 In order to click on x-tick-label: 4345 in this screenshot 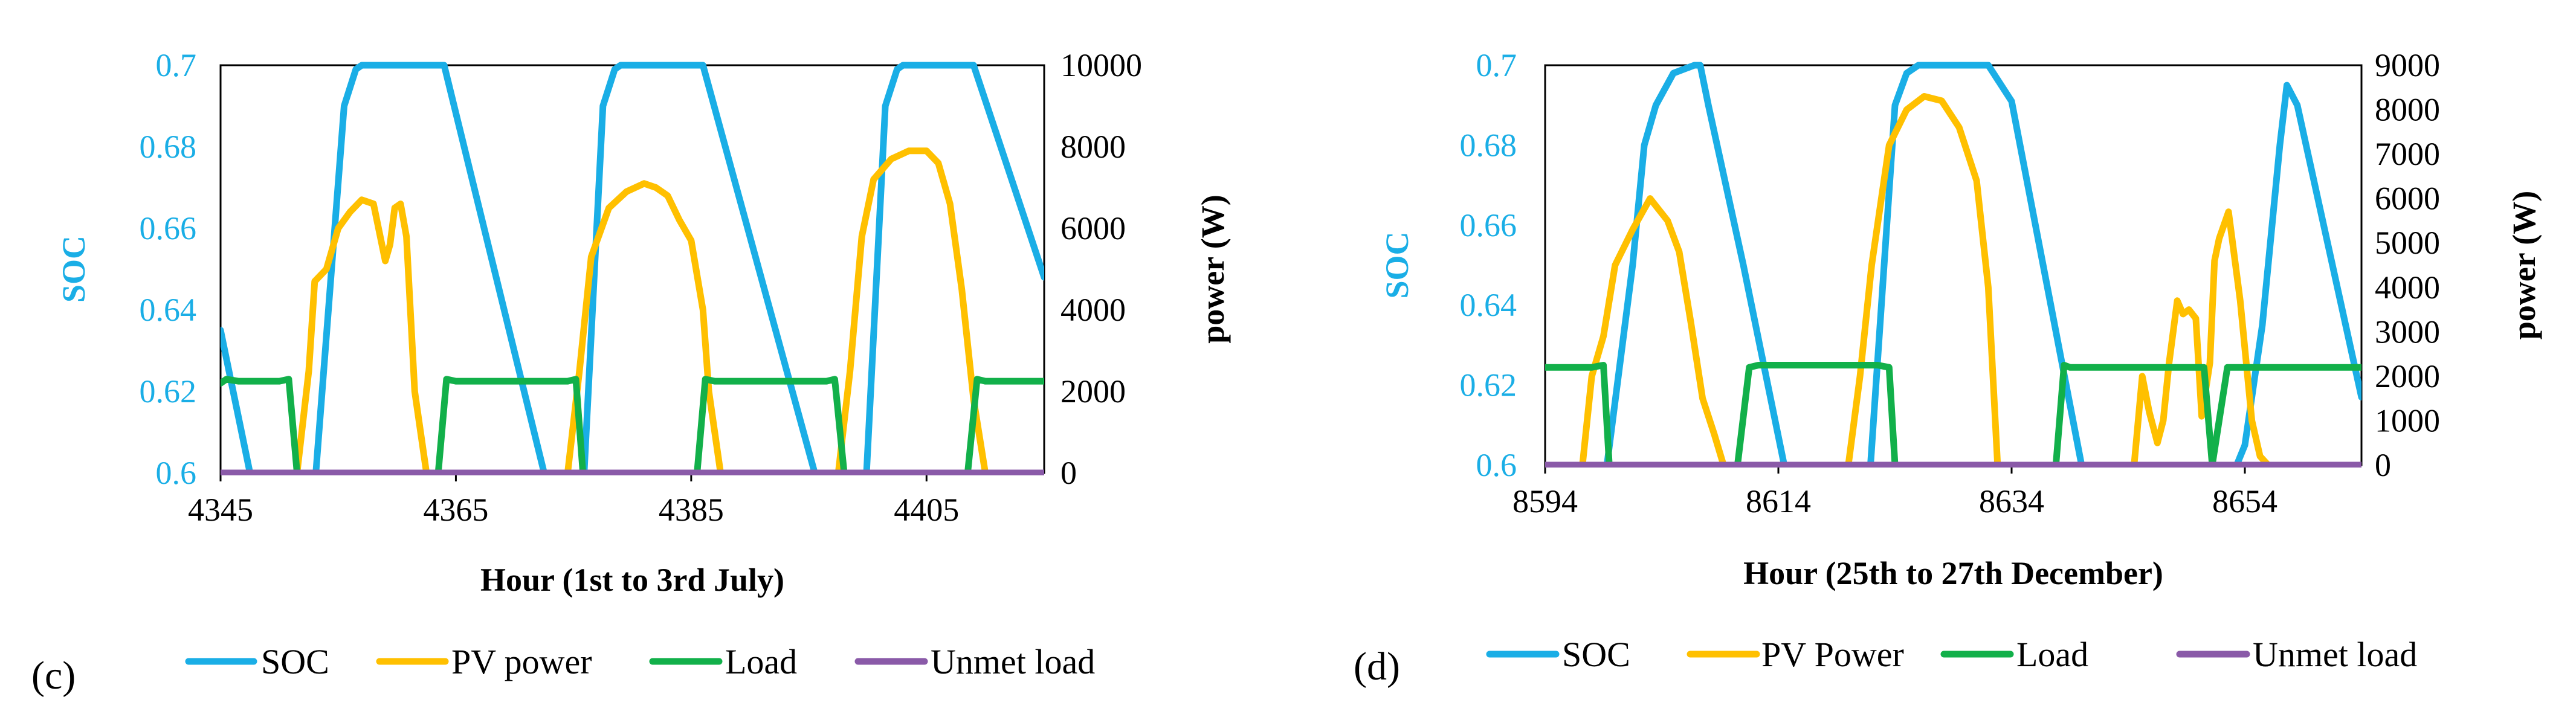, I will do `click(221, 510)`.